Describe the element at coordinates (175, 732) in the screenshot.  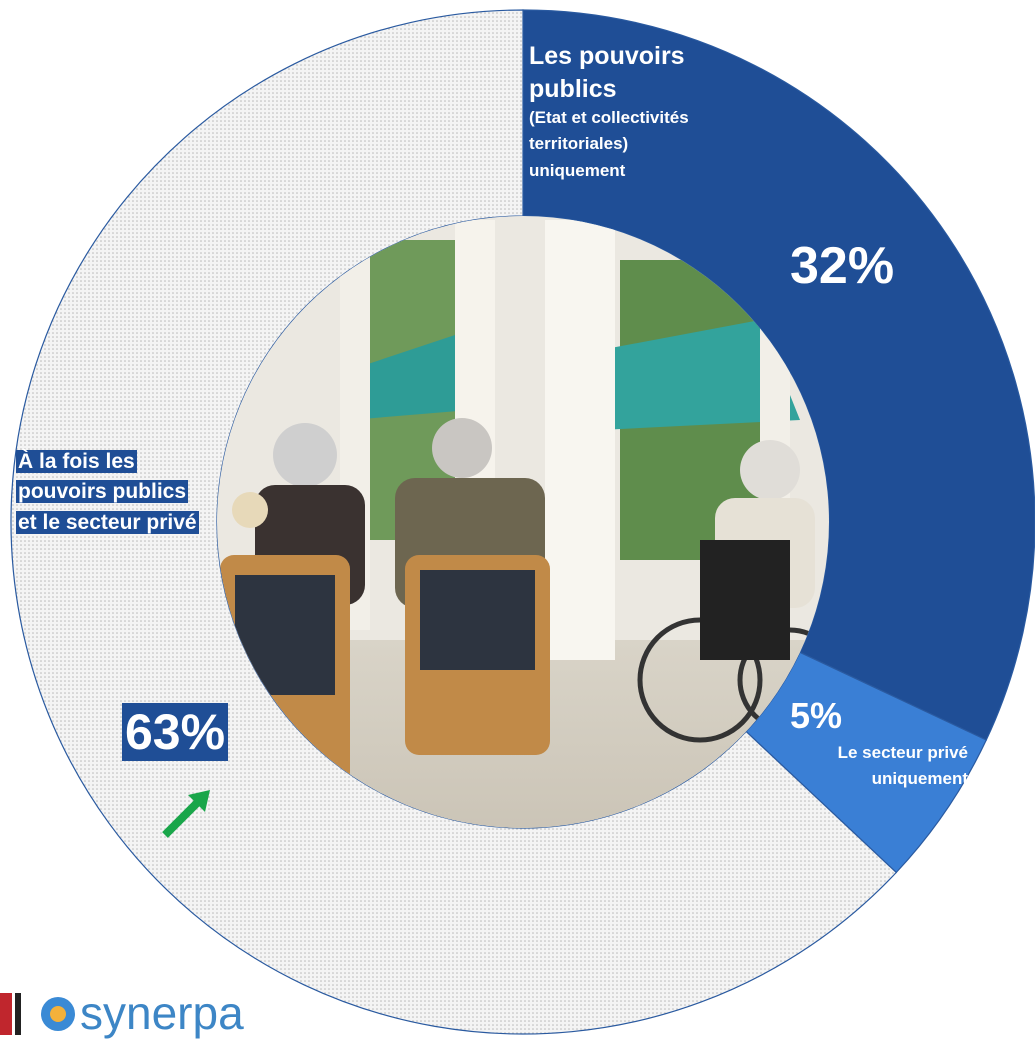
I see `value-label: 63%` at that location.